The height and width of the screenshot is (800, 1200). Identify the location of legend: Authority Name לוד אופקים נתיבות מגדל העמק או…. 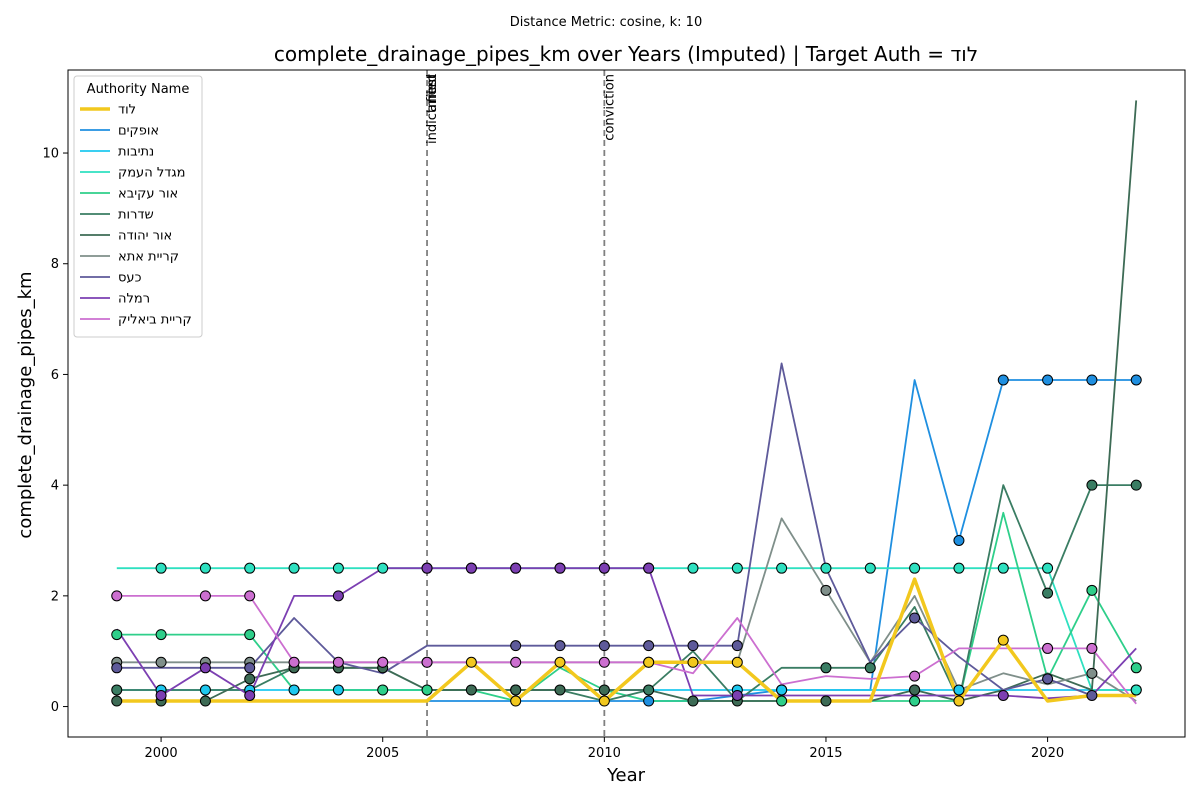
(138, 206).